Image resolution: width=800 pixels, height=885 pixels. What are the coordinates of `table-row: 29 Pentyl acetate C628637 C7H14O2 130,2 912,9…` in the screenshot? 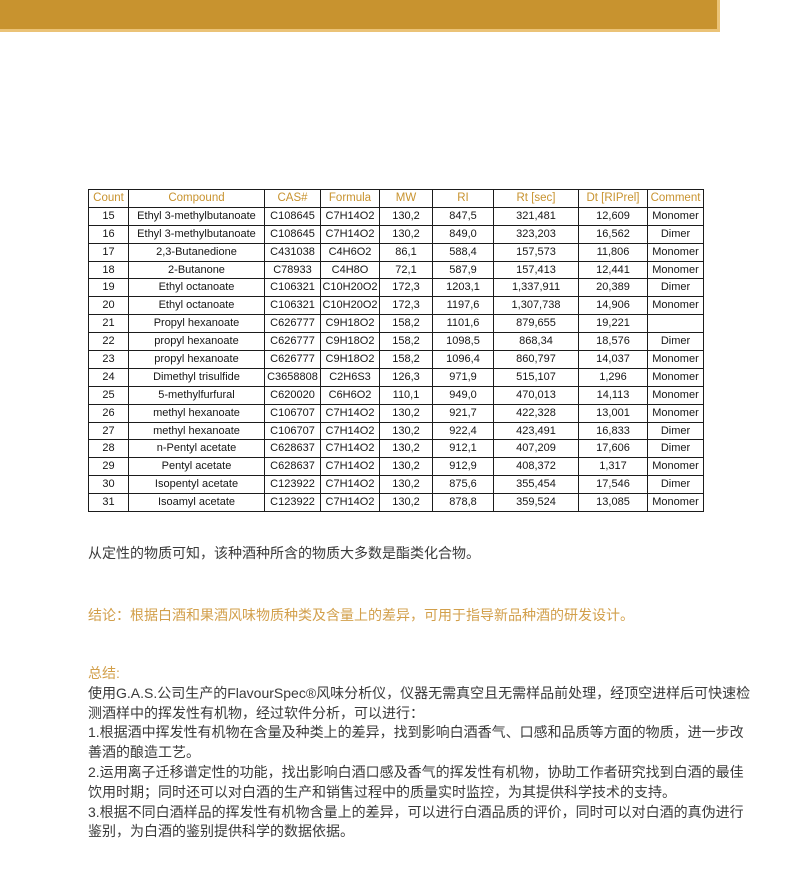 It's located at (396, 467).